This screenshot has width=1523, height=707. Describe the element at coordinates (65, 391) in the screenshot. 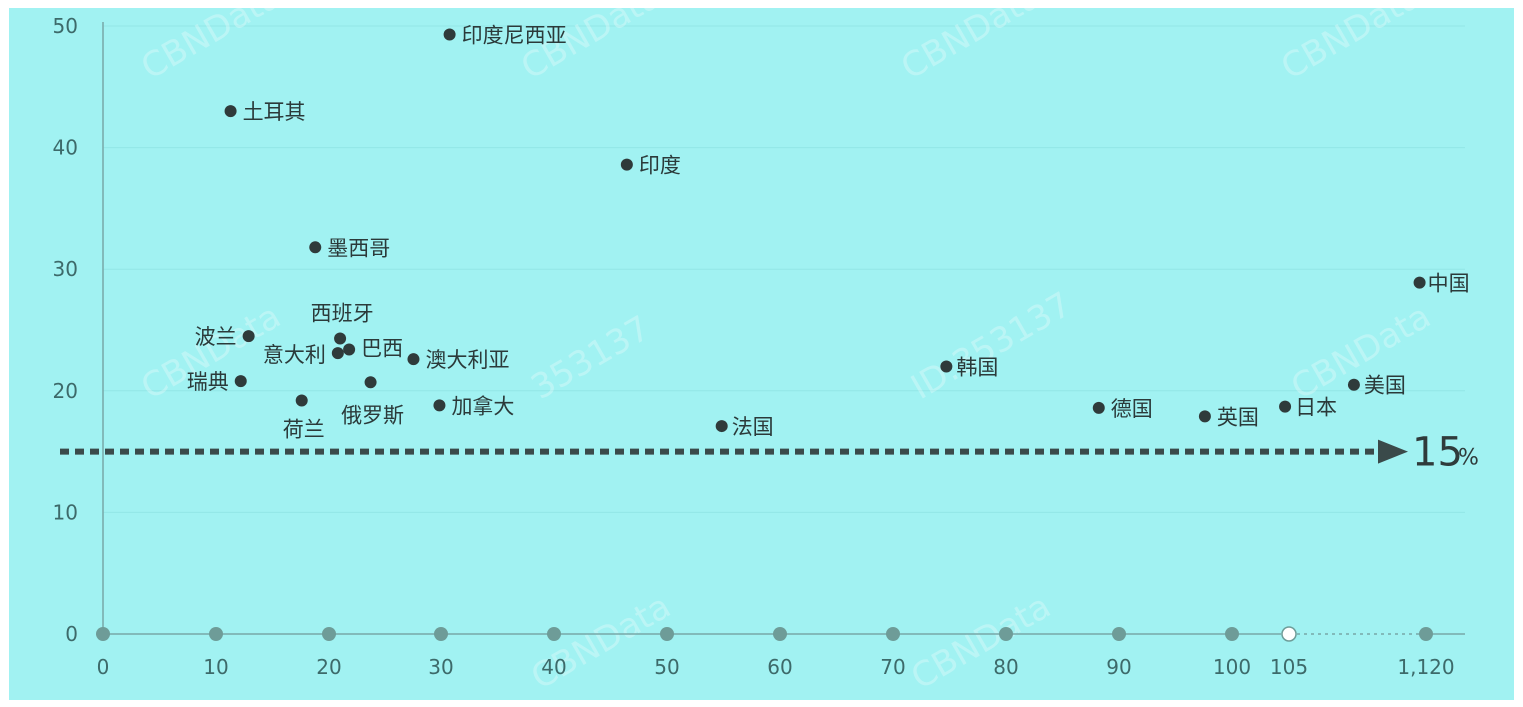

I see `y-tick-label: 20` at that location.